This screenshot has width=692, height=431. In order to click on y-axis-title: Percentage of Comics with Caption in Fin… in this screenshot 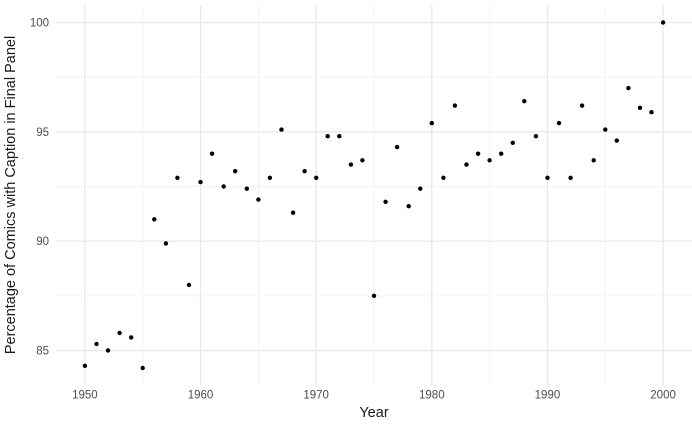, I will do `click(11, 195)`.